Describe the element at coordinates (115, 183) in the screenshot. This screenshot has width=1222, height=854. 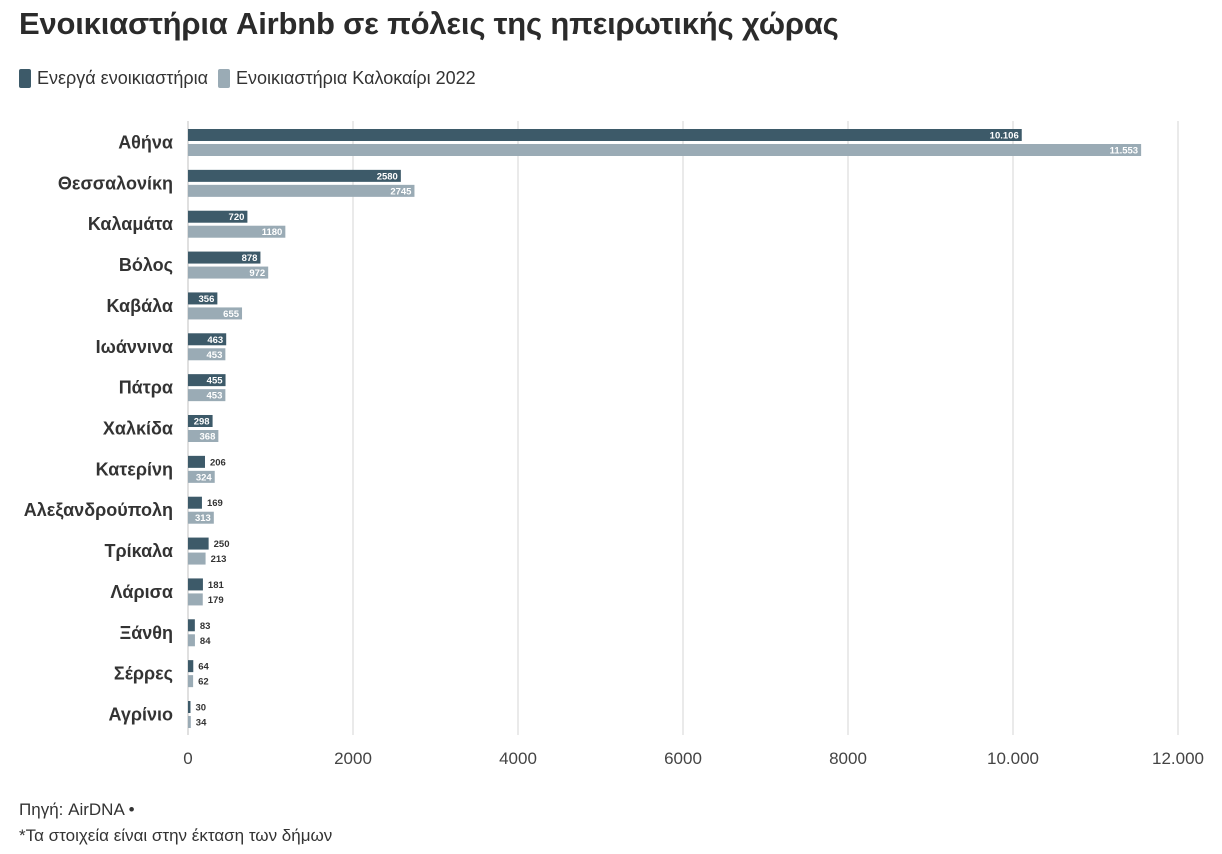
I see `category-label: Θεσσαλονίκη` at that location.